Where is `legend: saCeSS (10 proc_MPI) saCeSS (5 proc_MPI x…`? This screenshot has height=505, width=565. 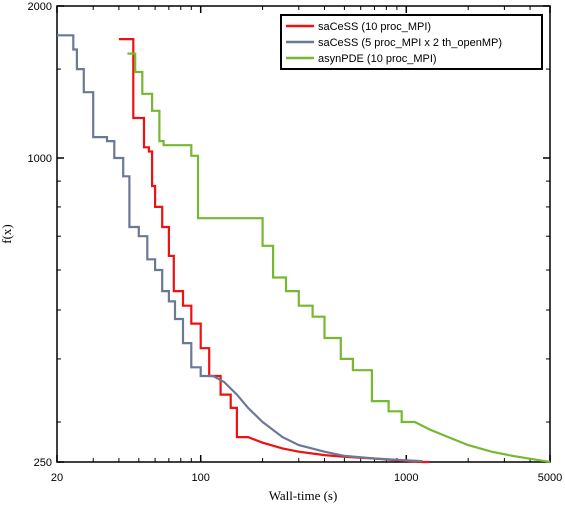
legend: saCeSS (10 proc_MPI) saCeSS (5 proc_MPI x… is located at coordinates (411, 42).